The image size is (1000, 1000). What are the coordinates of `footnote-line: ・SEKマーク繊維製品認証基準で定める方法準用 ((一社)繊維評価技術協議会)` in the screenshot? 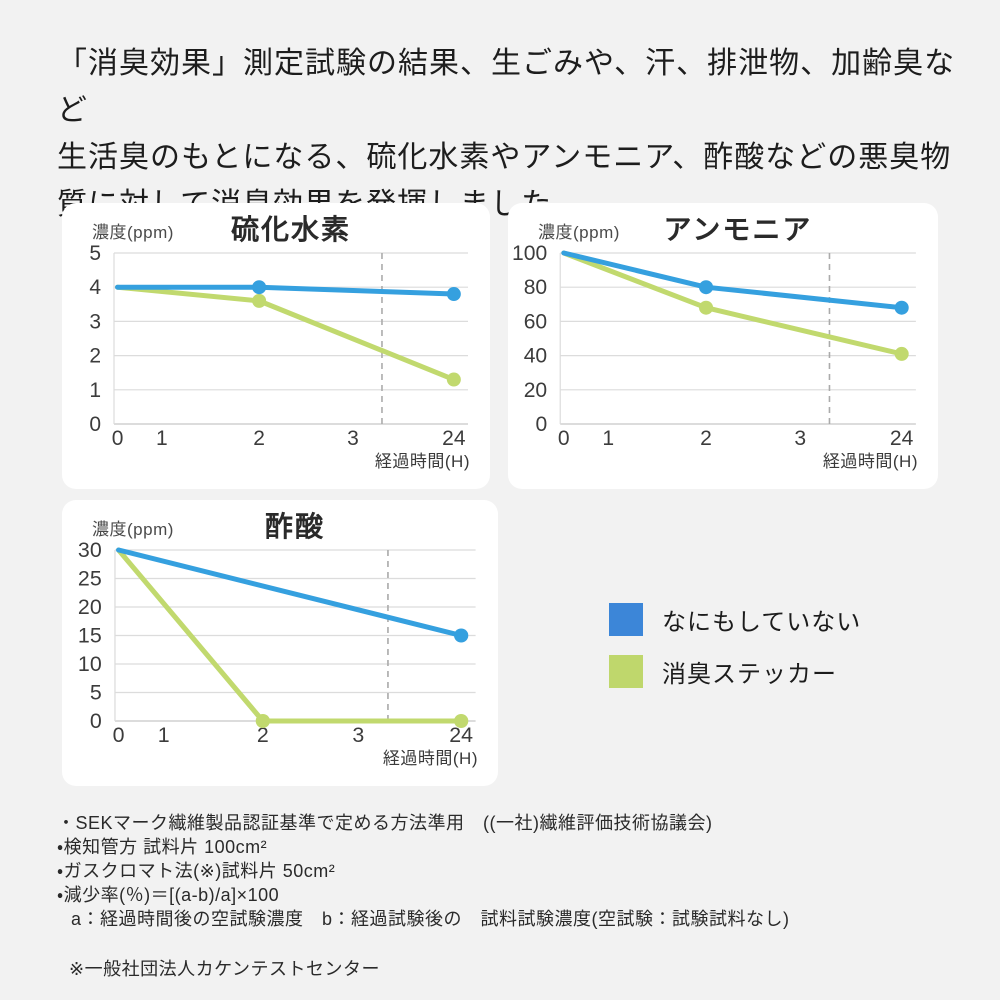 It's located at (385, 823).